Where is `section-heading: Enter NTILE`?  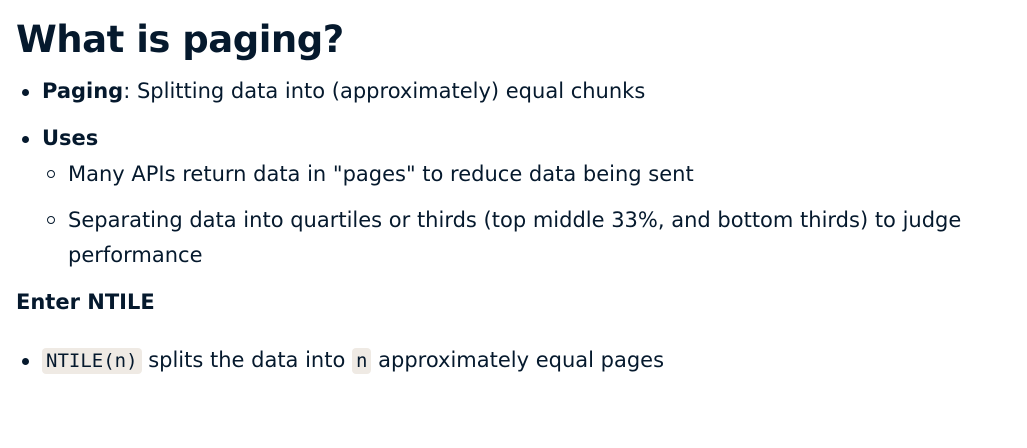 section-heading: Enter NTILE is located at coordinates (85, 302).